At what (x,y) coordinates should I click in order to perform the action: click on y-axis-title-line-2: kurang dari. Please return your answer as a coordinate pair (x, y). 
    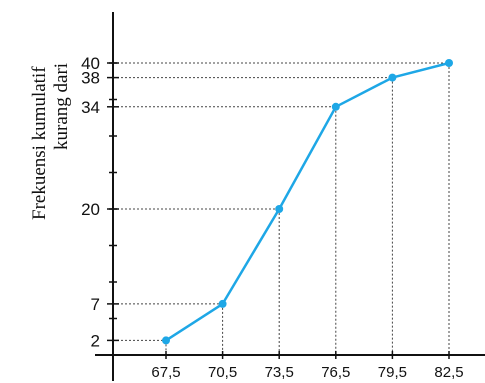
    Looking at the image, I should click on (61, 106).